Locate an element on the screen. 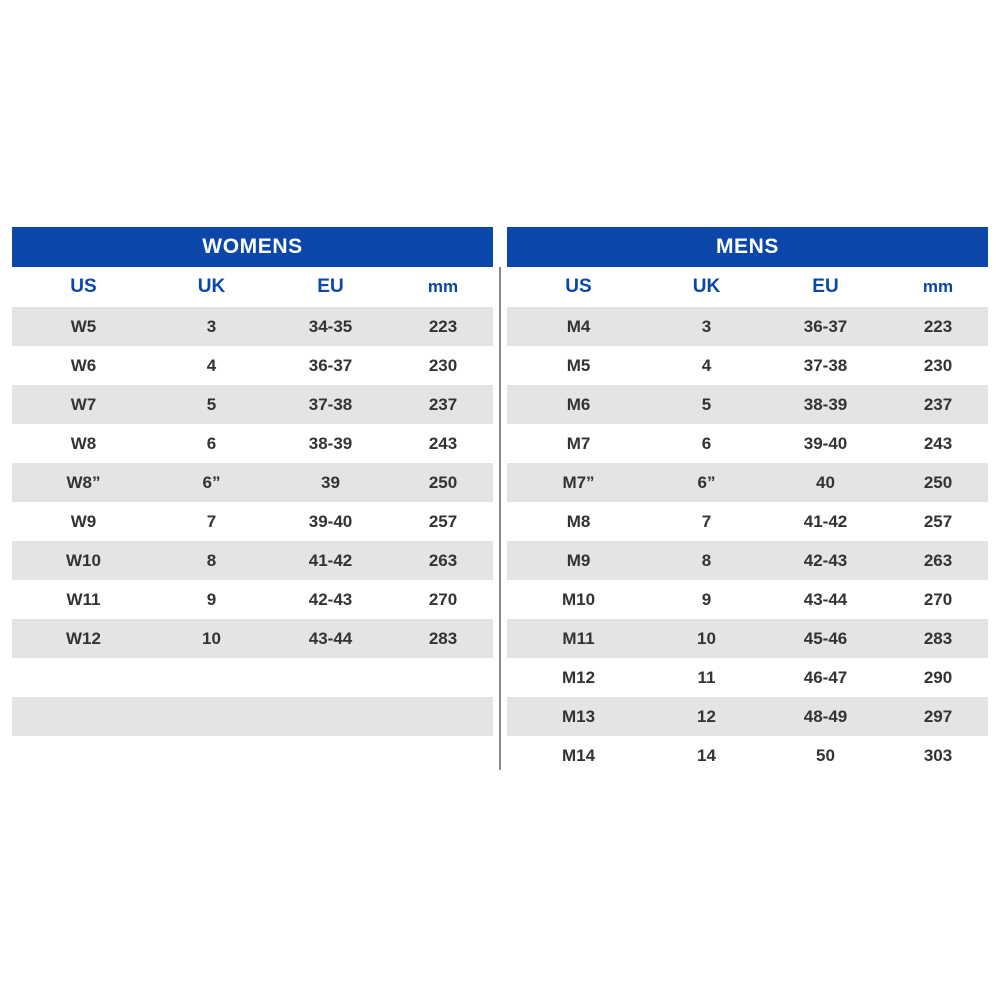 The image size is (1000, 1000). table-row: M13 12 48-49 297 is located at coordinates (747, 716).